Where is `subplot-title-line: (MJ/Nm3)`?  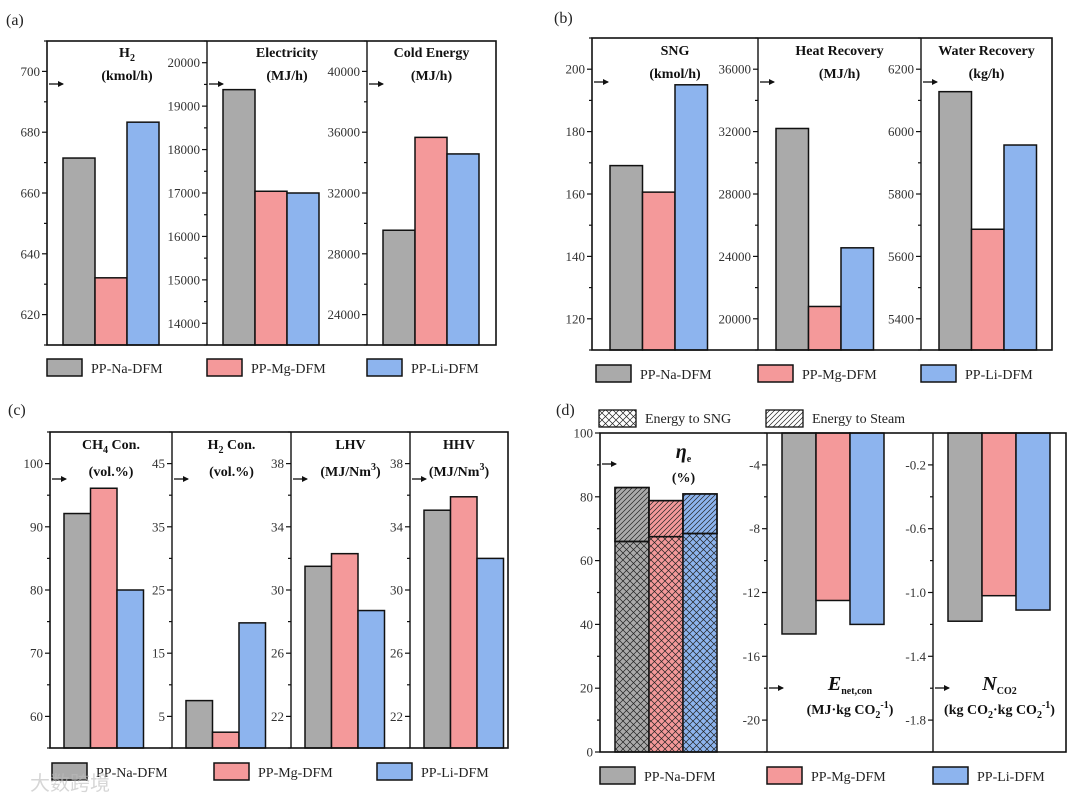 subplot-title-line: (MJ/Nm3) is located at coordinates (350, 471).